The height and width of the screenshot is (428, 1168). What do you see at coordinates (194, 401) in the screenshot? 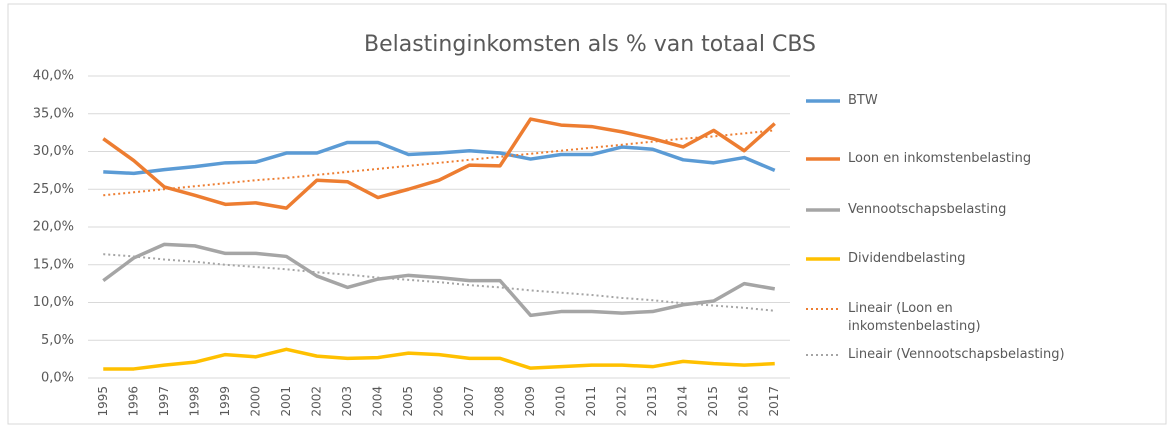
I see `x-tick-label: 1998` at bounding box center [194, 401].